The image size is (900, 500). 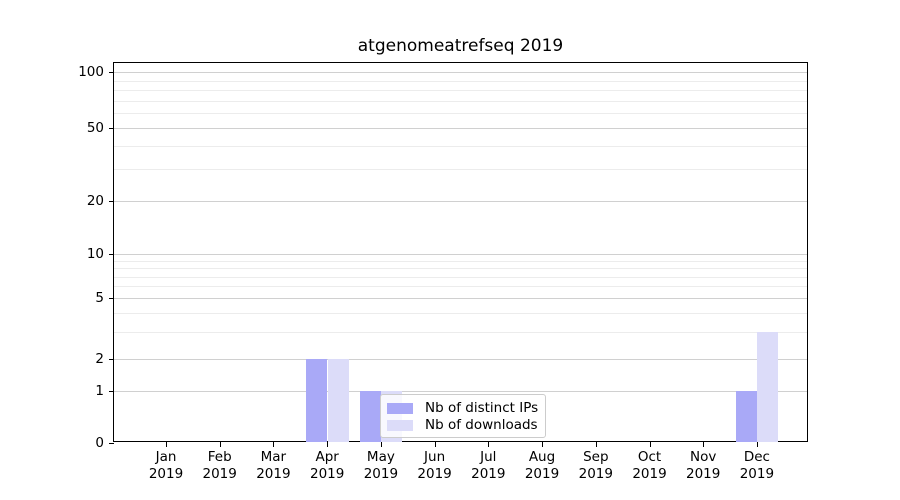 I want to click on x-tick-mark-may, so click(x=381, y=444).